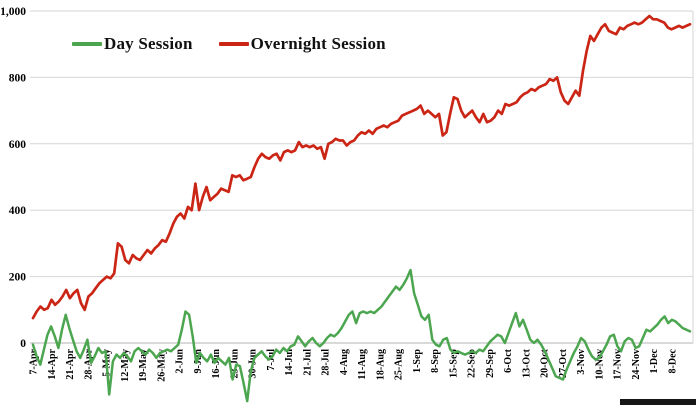  I want to click on x-axis-tick-label: 20-Oct, so click(545, 363).